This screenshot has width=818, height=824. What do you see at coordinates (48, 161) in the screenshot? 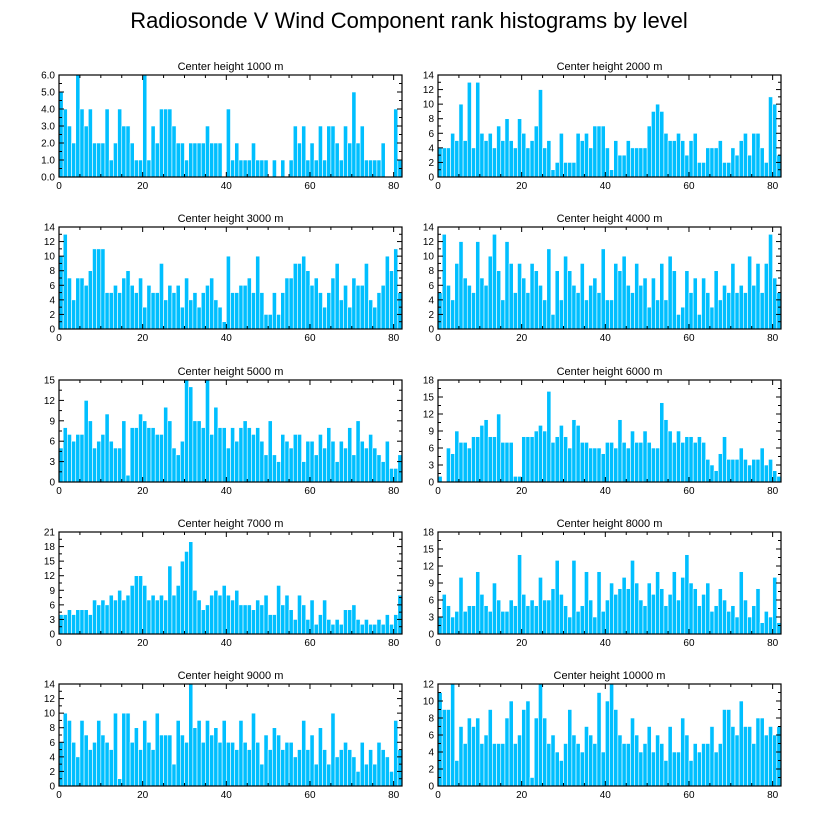
I see `y-tick-label: 1.0` at bounding box center [48, 161].